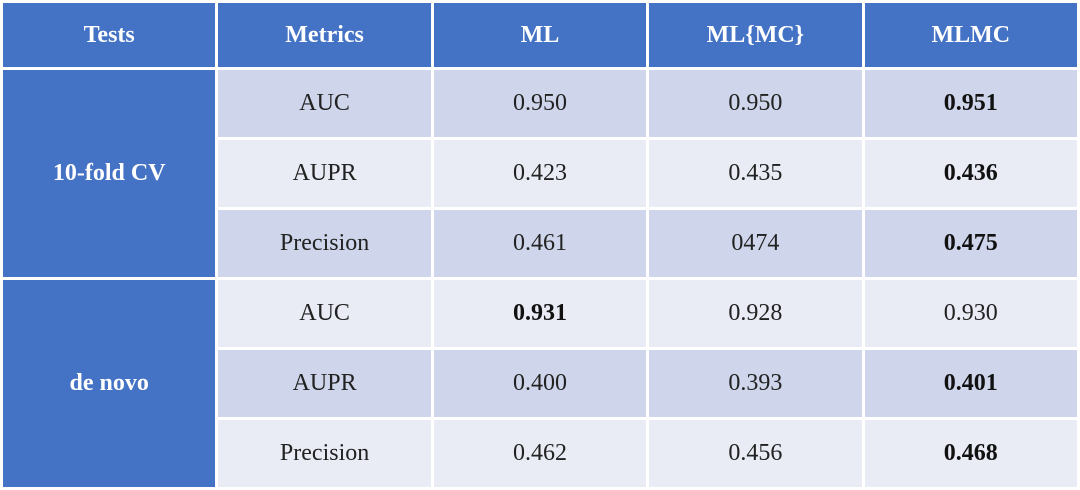 This screenshot has width=1080, height=490. Describe the element at coordinates (324, 35) in the screenshot. I see `header-metrics: Metrics` at that location.